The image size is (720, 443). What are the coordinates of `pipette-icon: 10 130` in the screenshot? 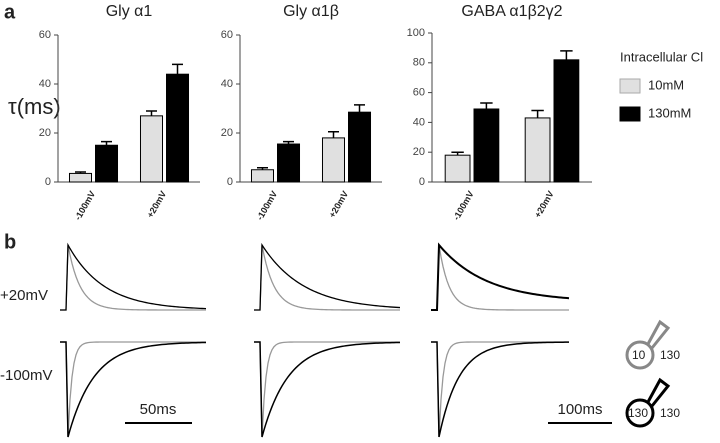 It's located at (652, 344).